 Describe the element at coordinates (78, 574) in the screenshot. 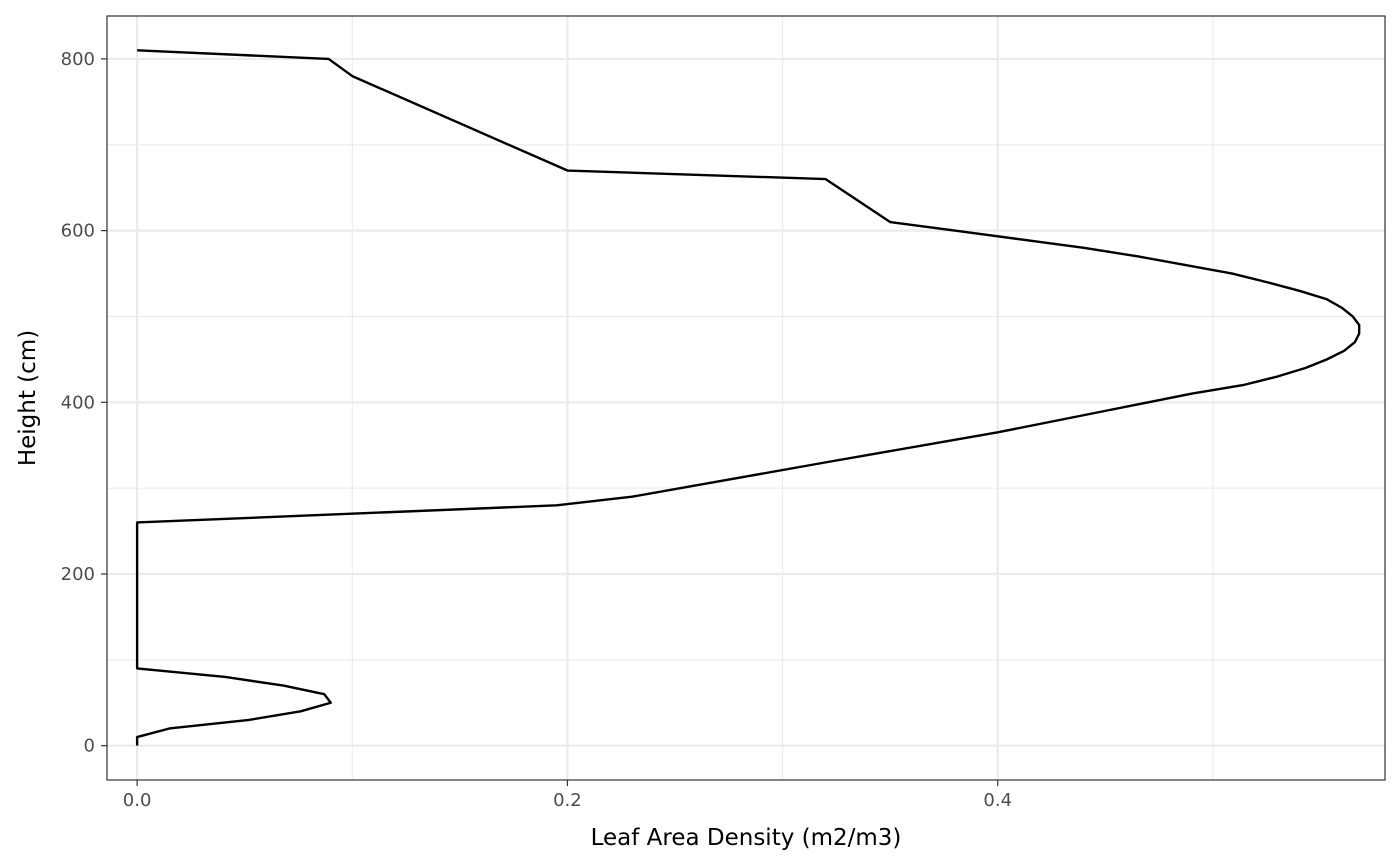

I see `y-tick-label-1: 200` at that location.